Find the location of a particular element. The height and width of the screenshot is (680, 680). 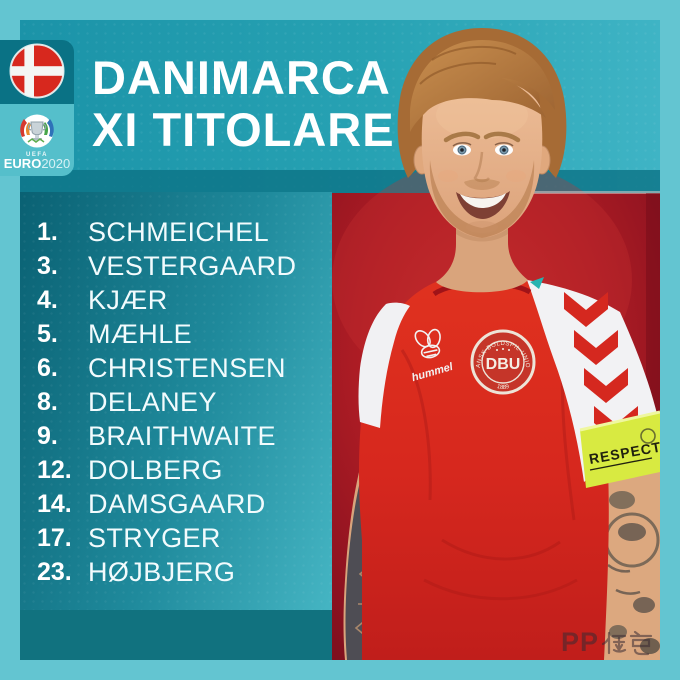

player-name: BRAITHWAITE is located at coordinates (182, 435).